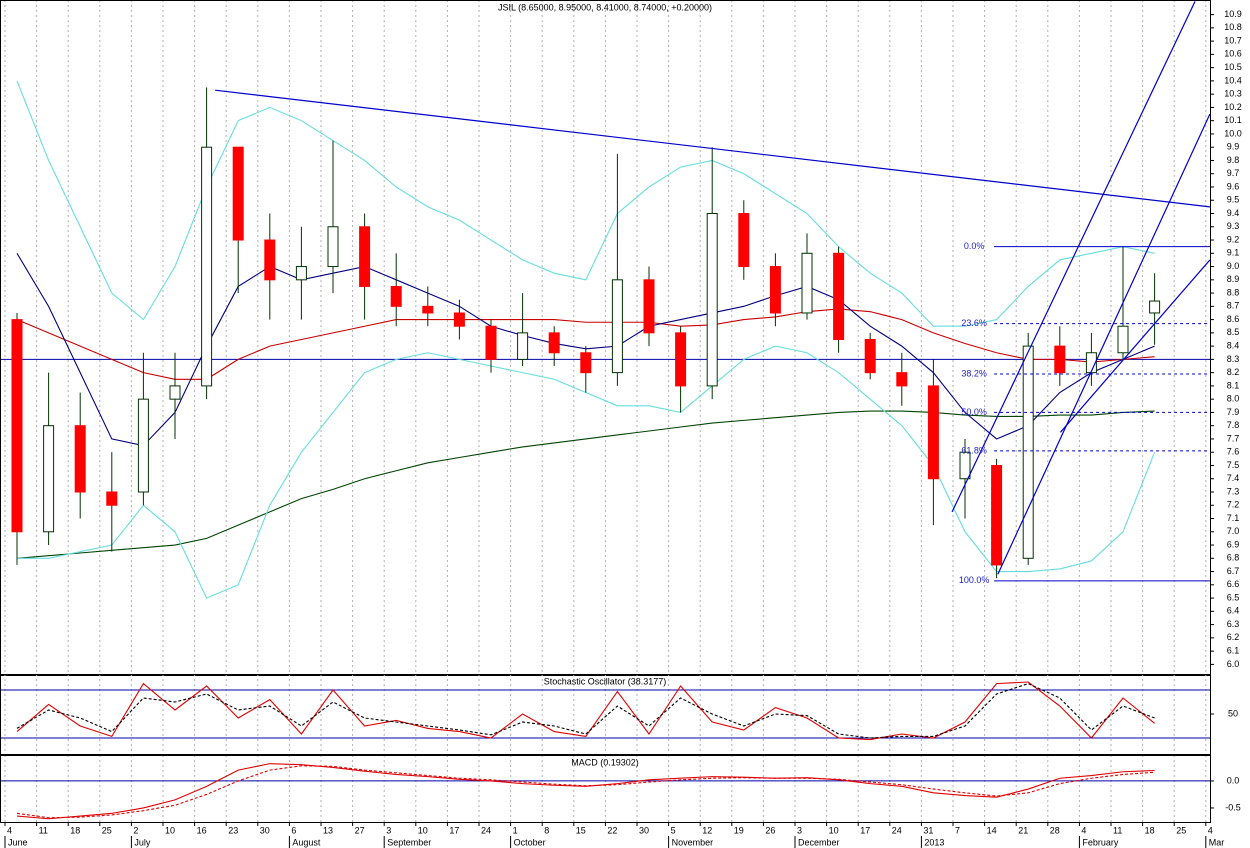  What do you see at coordinates (957, 830) in the screenshot?
I see `x-tick-label: 7` at bounding box center [957, 830].